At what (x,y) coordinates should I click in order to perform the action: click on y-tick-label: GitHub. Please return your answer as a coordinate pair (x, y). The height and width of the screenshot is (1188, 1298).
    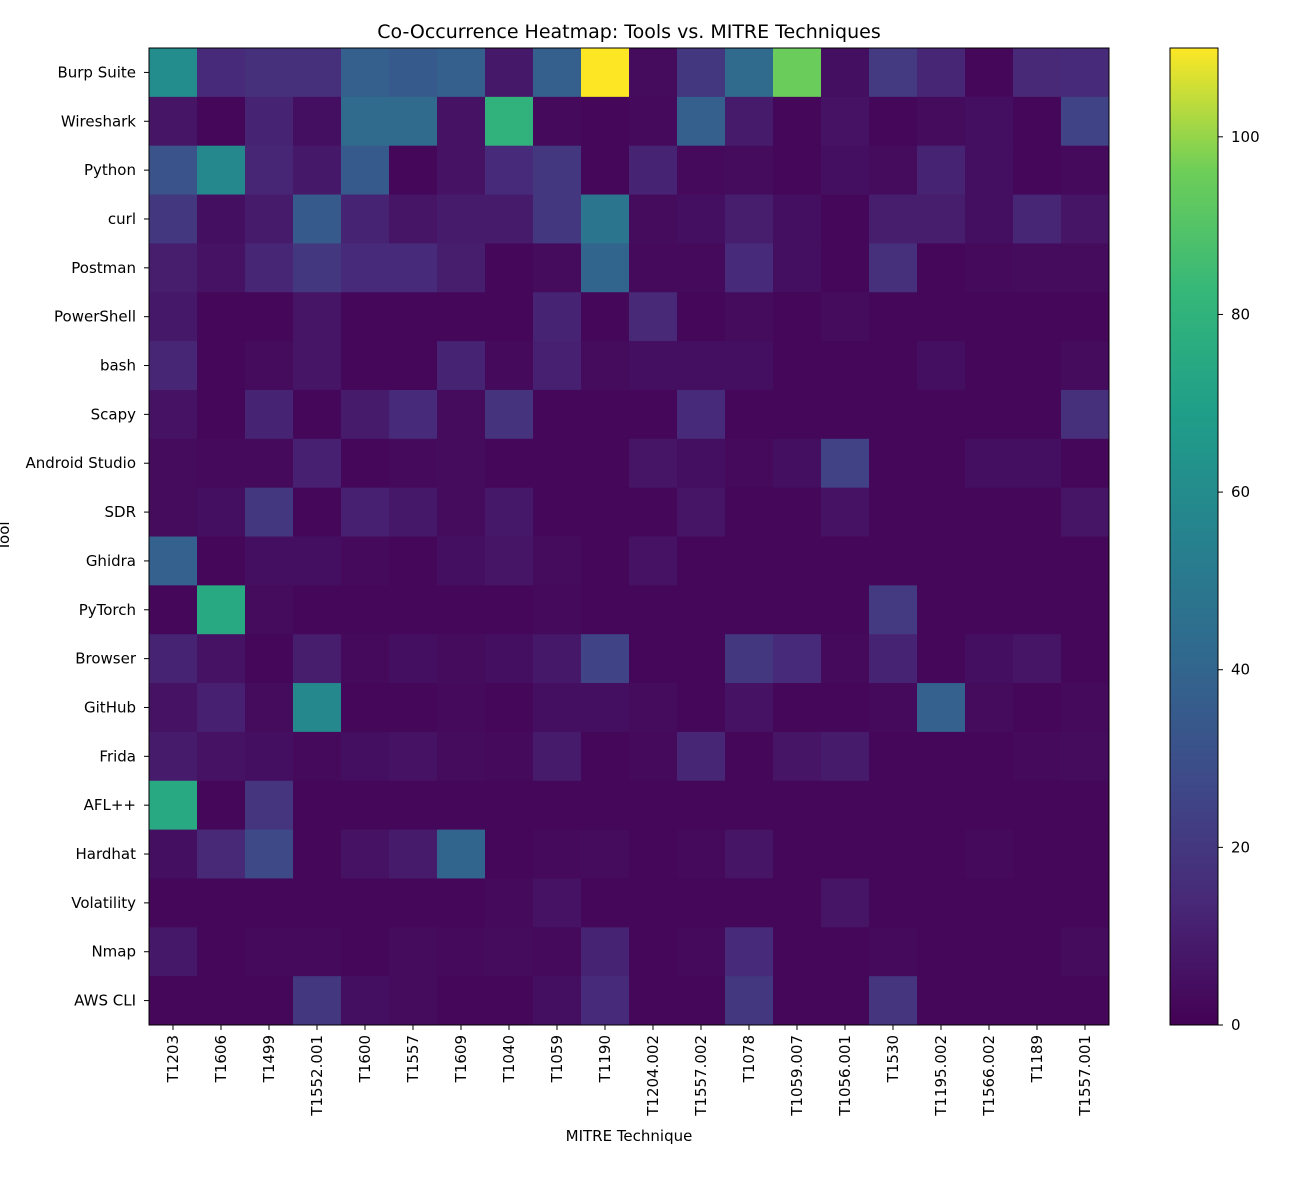
    Looking at the image, I should click on (110, 707).